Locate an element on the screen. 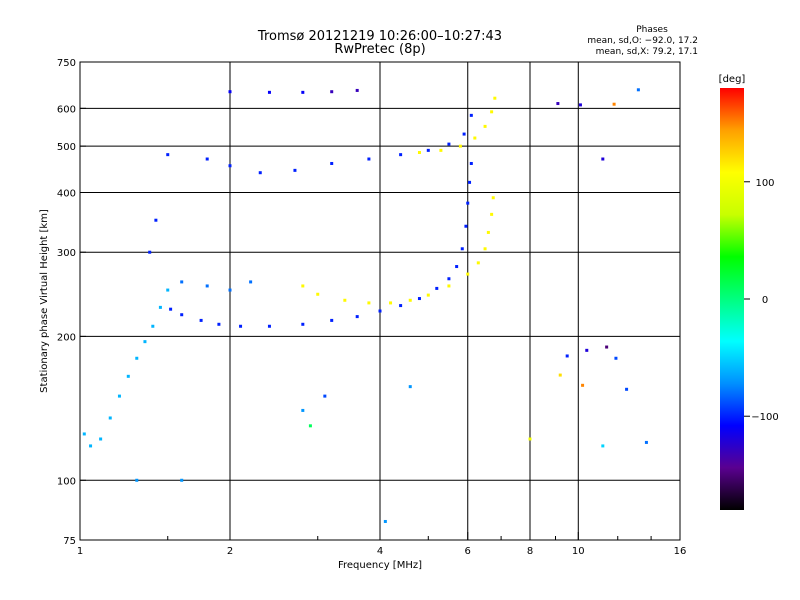  colorbar is located at coordinates (732, 299).